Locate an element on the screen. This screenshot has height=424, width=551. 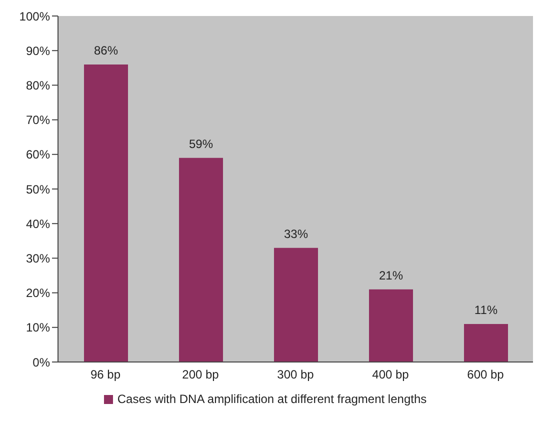
y-tick-label: 80% is located at coordinates (38, 85).